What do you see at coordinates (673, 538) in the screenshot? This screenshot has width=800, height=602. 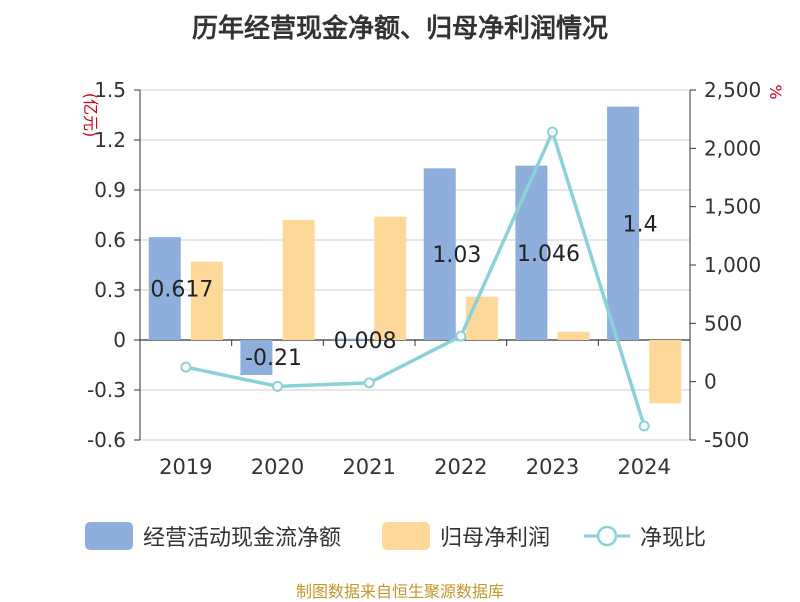 I see `legend-label-ratio: 净现比` at bounding box center [673, 538].